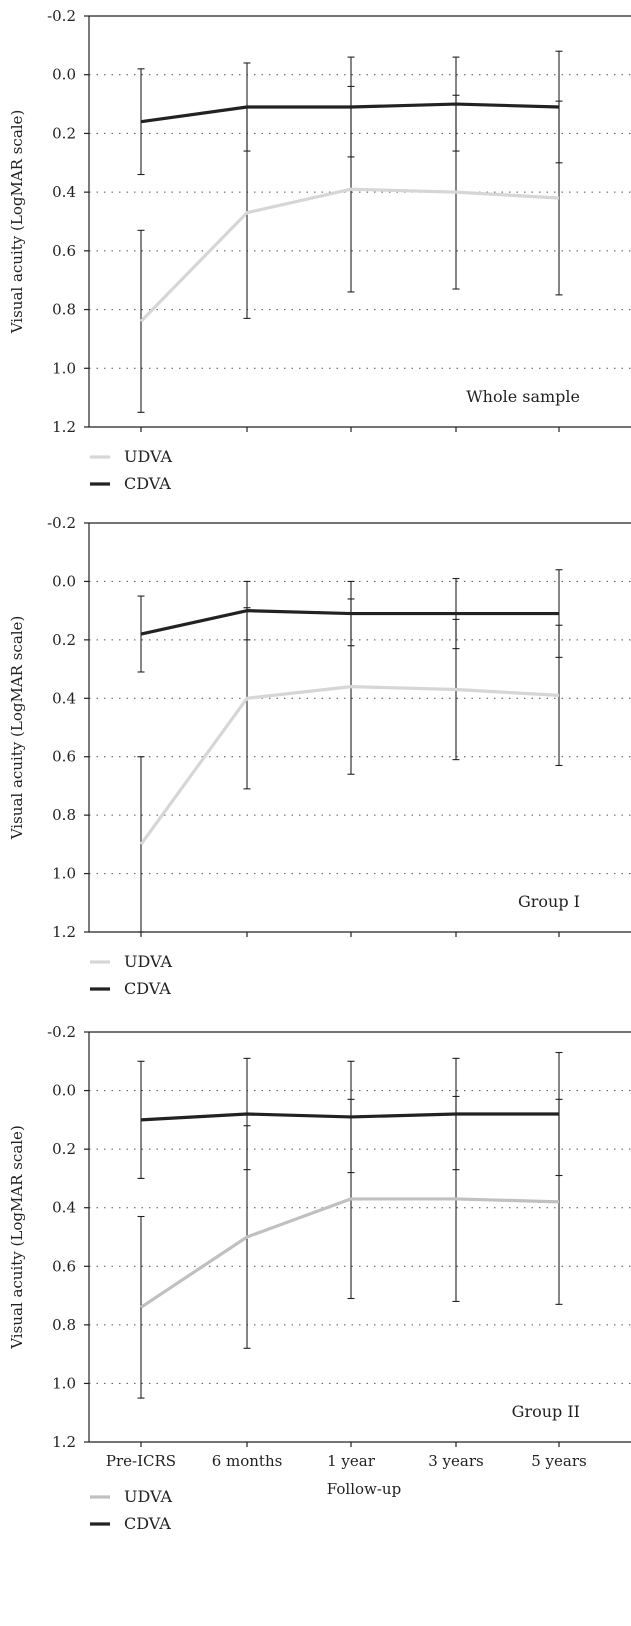 The image size is (631, 1626). I want to click on x-axis-title: Follow-up, so click(364, 1489).